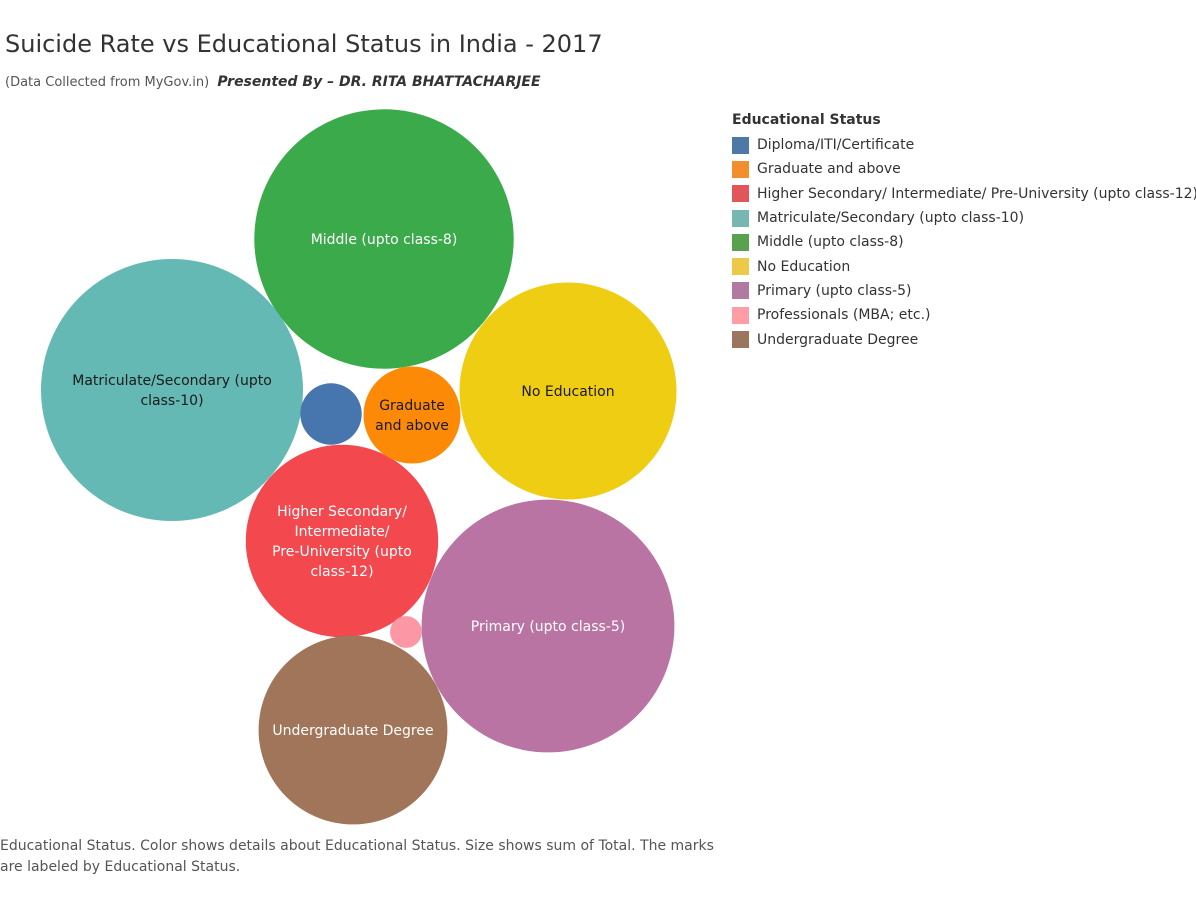 This screenshot has height=899, width=1196. Describe the element at coordinates (964, 315) in the screenshot. I see `legend-item: Professionals (MBA; etc.)` at that location.